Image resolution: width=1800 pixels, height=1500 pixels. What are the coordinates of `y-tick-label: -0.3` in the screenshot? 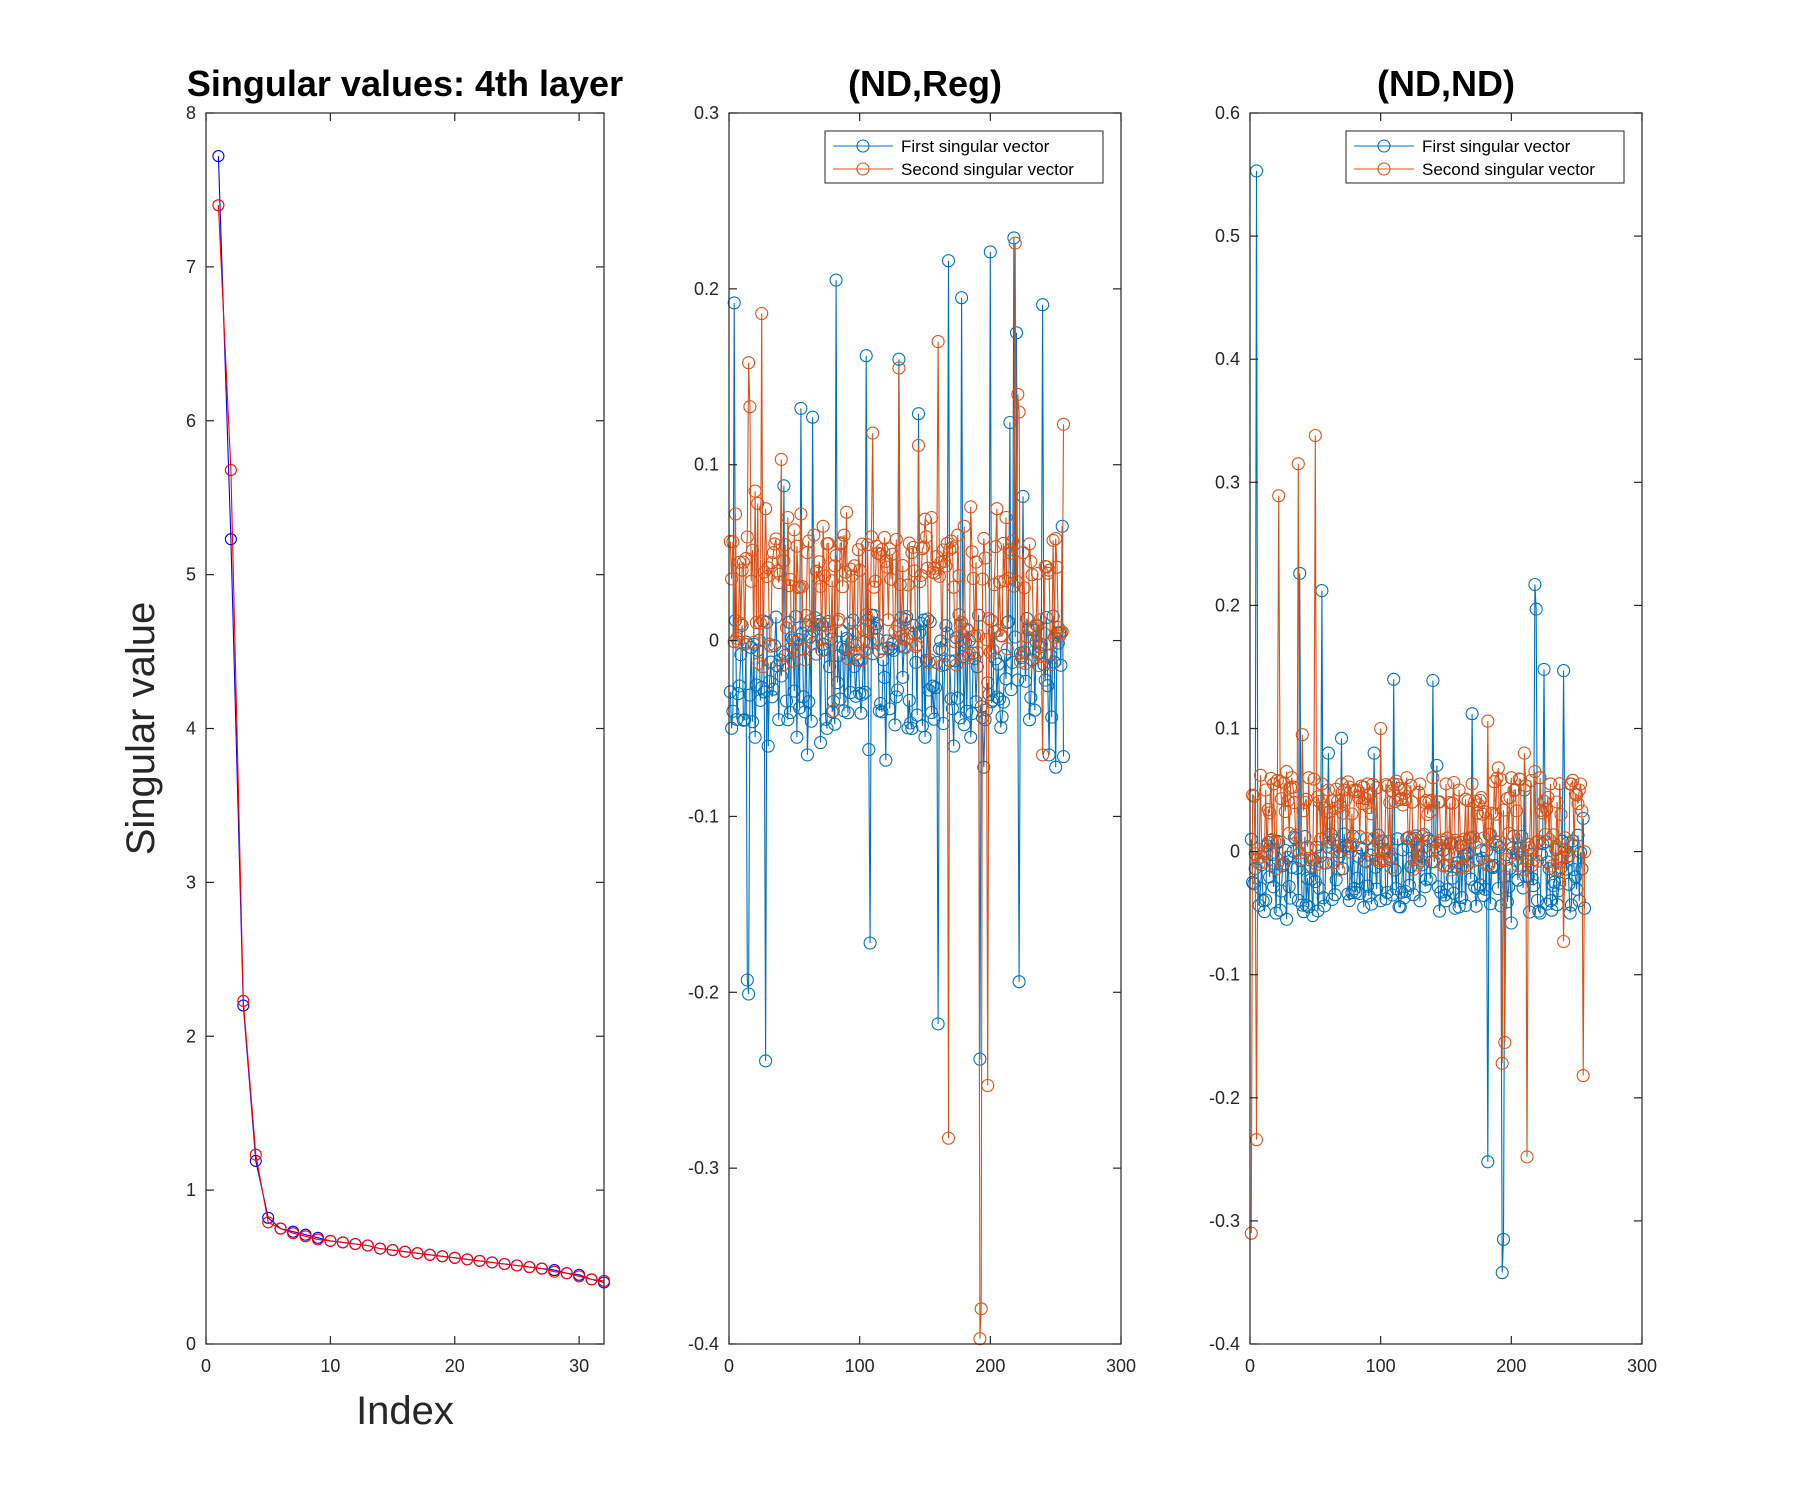 It's located at (1224, 1221).